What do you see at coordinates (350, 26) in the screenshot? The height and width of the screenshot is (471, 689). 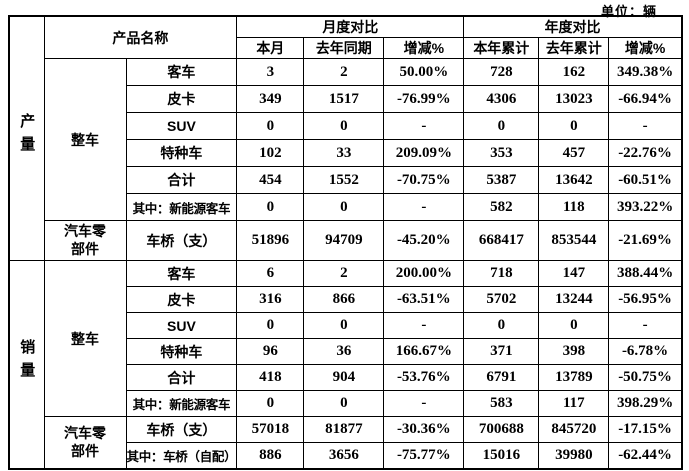 I see `header-monthly-compare: 月度对比` at bounding box center [350, 26].